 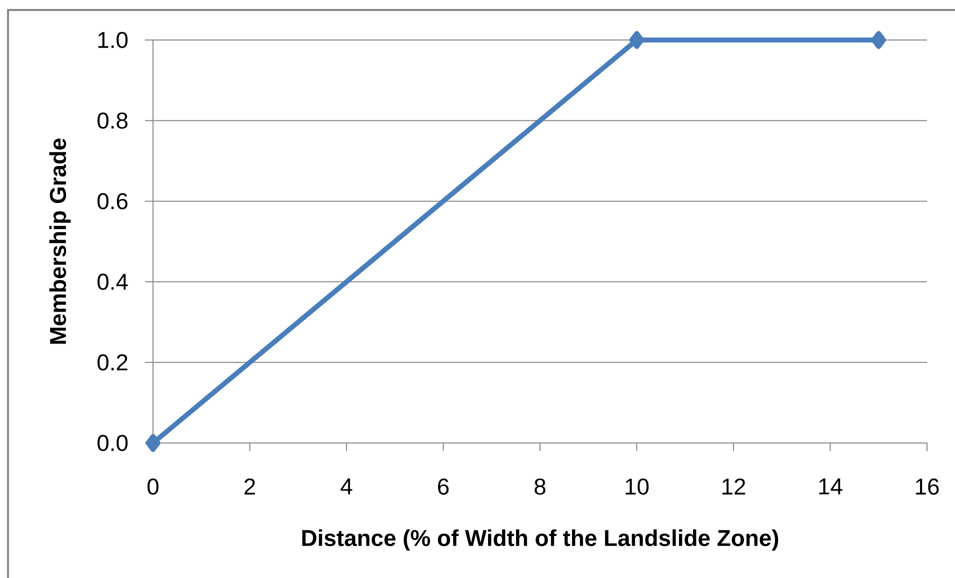 I want to click on x-tick-label: 6, so click(x=443, y=486).